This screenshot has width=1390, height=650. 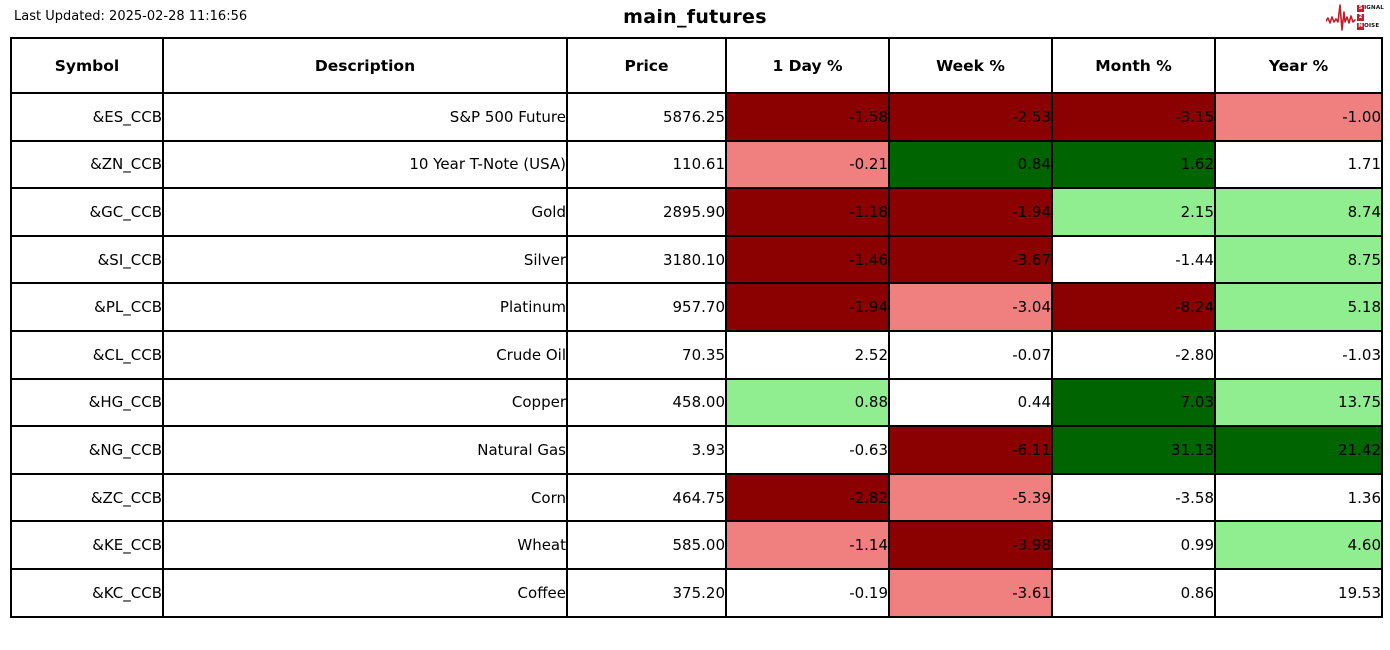 What do you see at coordinates (970, 497) in the screenshot?
I see `cell-week-pct: -5.39` at bounding box center [970, 497].